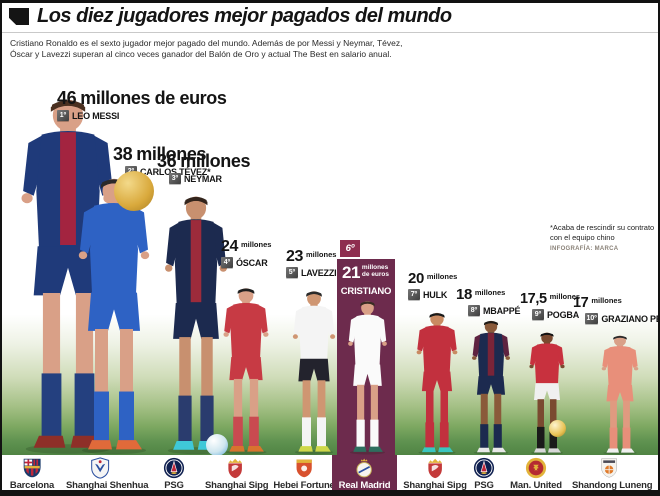  Describe the element at coordinates (142, 104) in the screenshot. I see `label-messi: 46 millones de euros 1º LEO MESSI` at that location.